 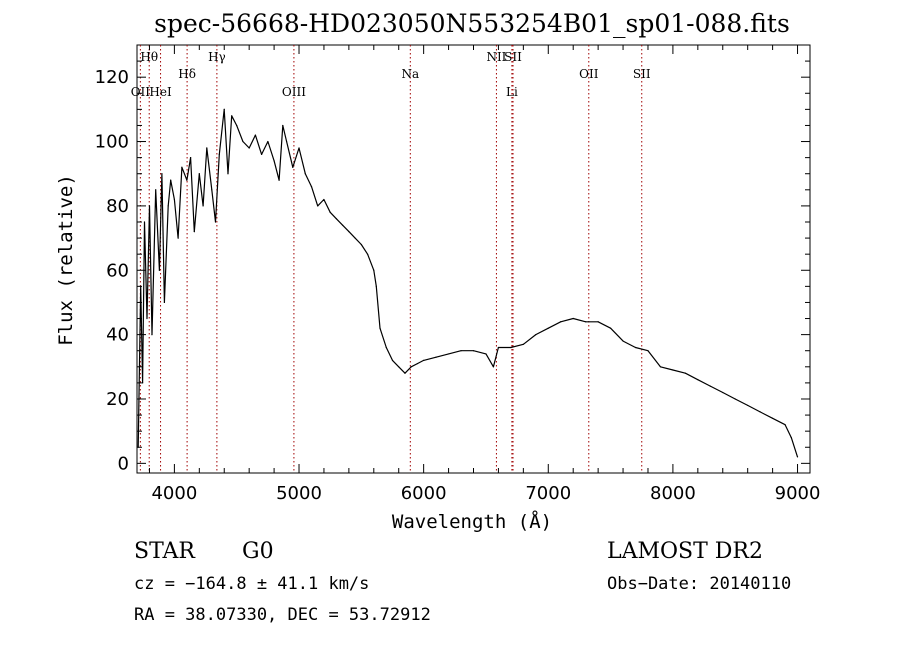 What do you see at coordinates (282, 615) in the screenshot?
I see `coordinates: RA = 38.07330, DEC = 53.72912` at bounding box center [282, 615].